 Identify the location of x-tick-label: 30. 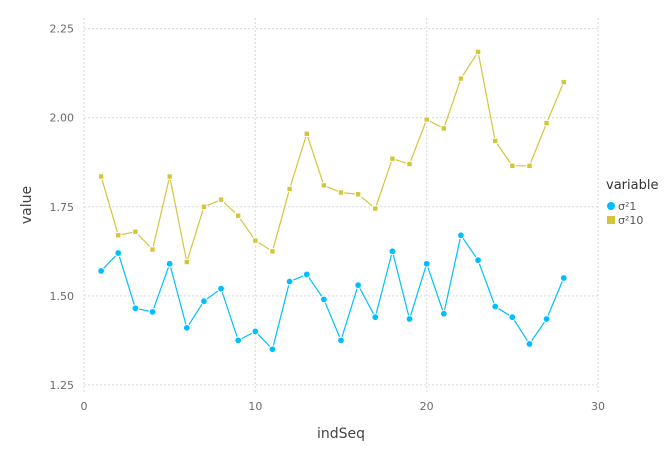
(598, 406).